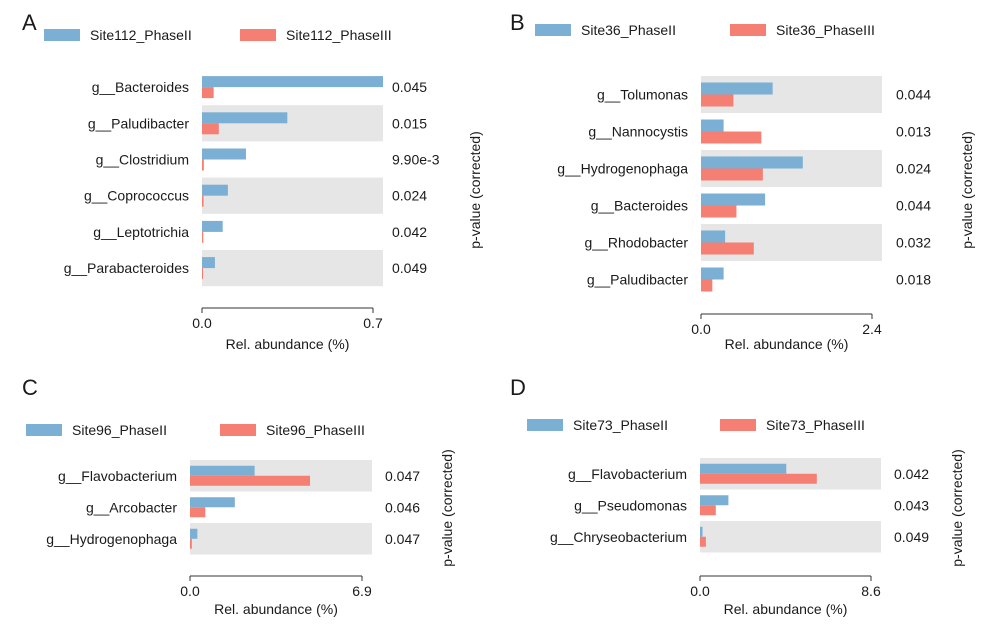 This screenshot has width=982, height=633. What do you see at coordinates (622, 169) in the screenshot?
I see `panel-b-category-label: g__Hydrogenophaga` at bounding box center [622, 169].